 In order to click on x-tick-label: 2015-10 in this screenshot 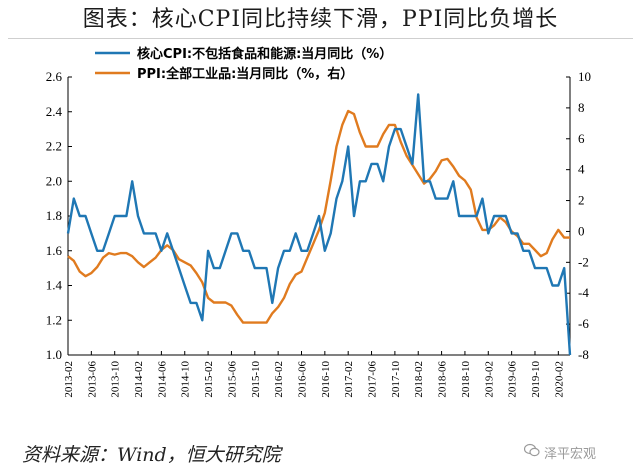, I will do `click(256, 379)`.